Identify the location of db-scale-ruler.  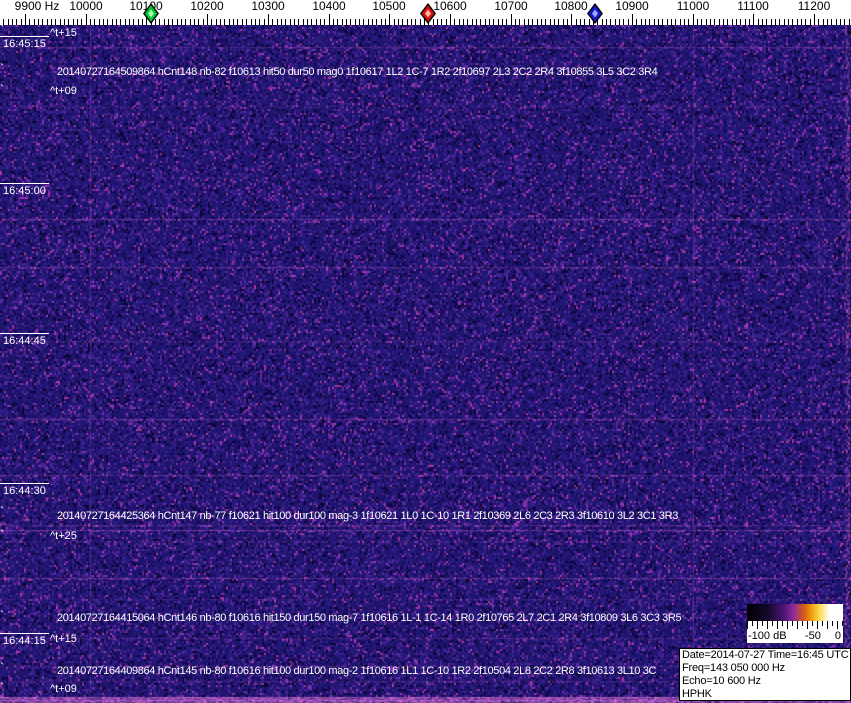
(795, 625).